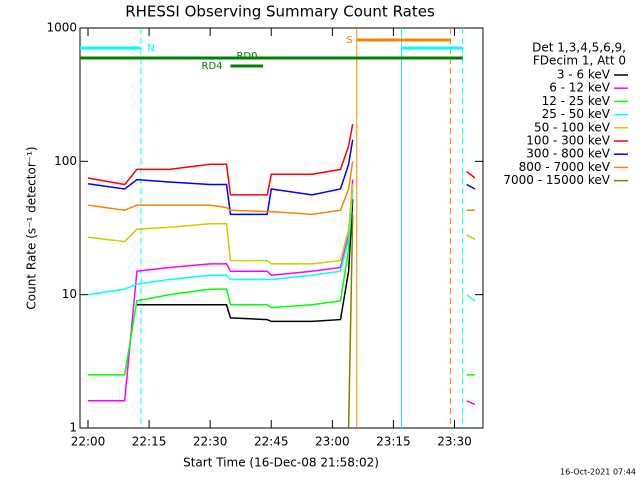  I want to click on footer: 16-Oct-2021 07:44, so click(598, 472).